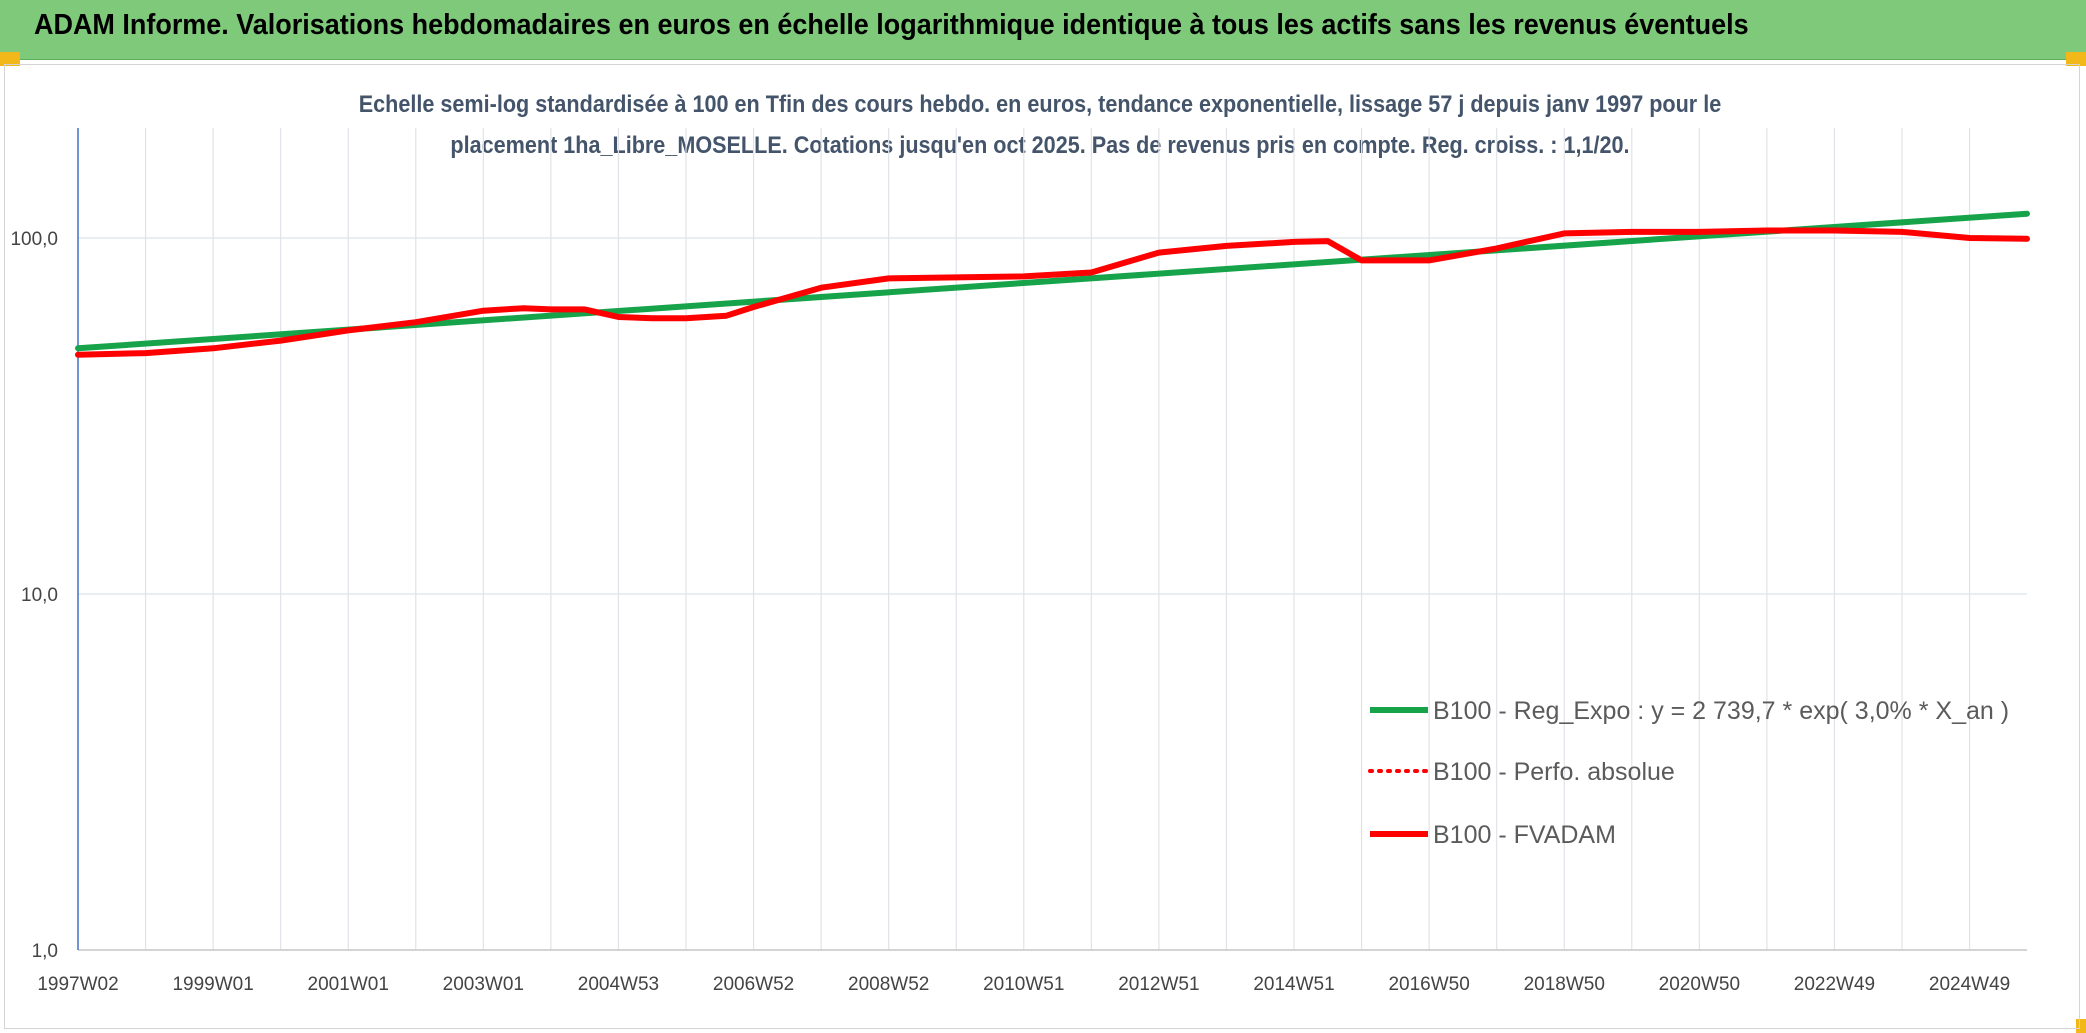 This screenshot has height=1033, width=2086. I want to click on x-tick-label: 2010W51, so click(1023, 984).